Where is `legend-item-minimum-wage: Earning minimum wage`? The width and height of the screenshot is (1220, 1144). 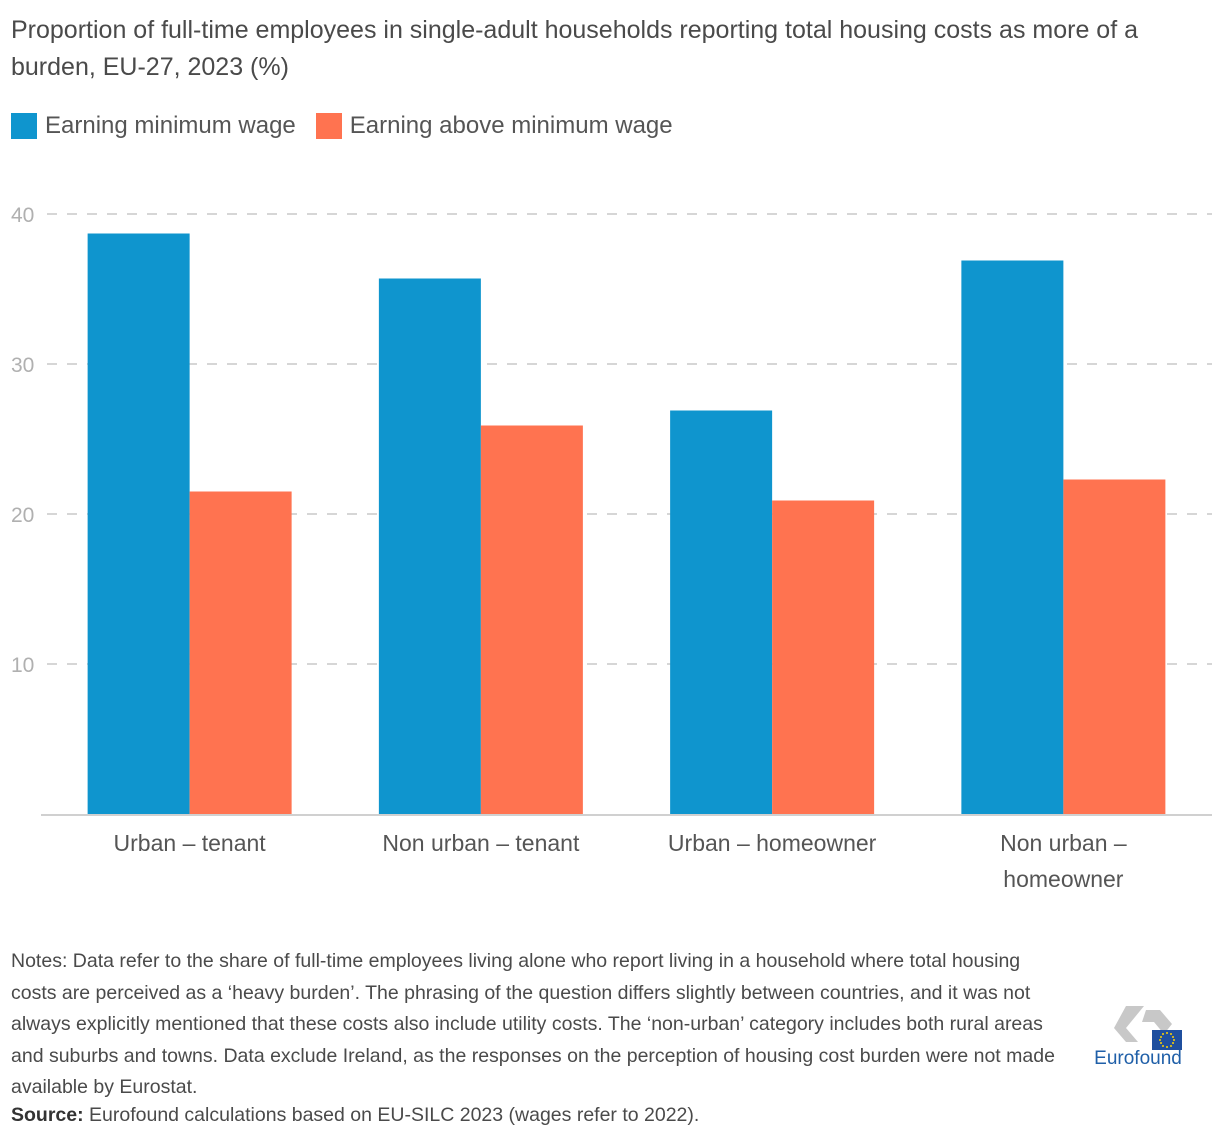 legend-item-minimum-wage: Earning minimum wage is located at coordinates (153, 126).